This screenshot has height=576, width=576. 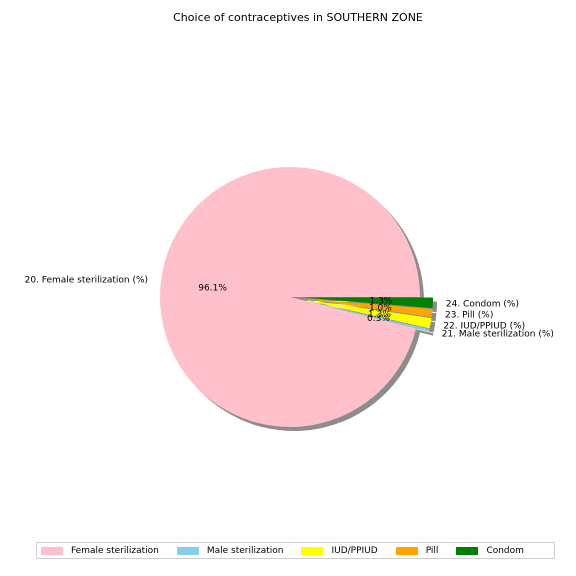 I want to click on legend-label-female-sterilization: Female sterilization, so click(x=115, y=550).